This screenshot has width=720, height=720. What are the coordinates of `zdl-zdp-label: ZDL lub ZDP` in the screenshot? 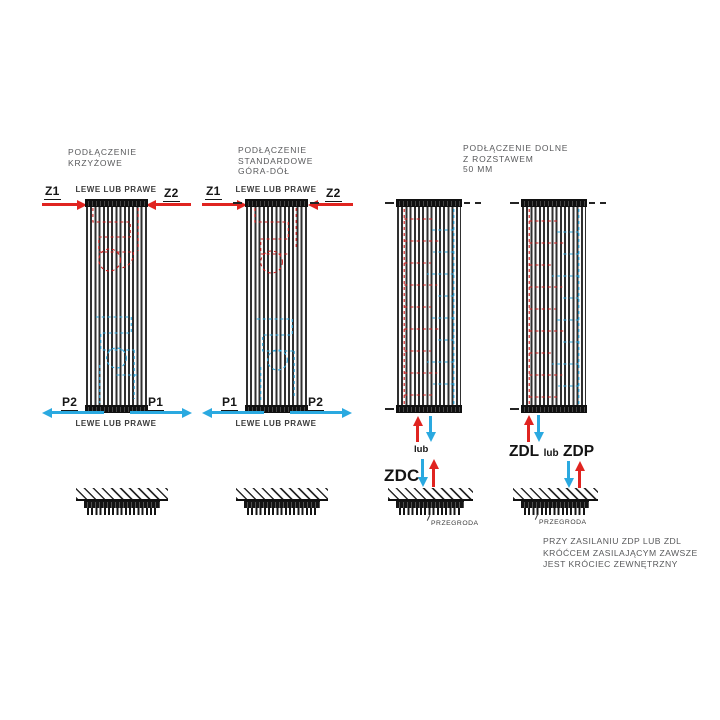 It's located at (551, 452).